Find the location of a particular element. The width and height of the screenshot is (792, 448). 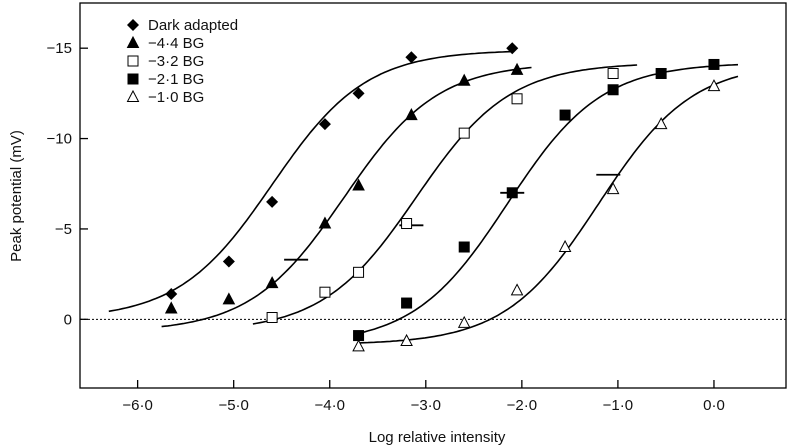

x-tick-label: −4·0 is located at coordinates (330, 405).